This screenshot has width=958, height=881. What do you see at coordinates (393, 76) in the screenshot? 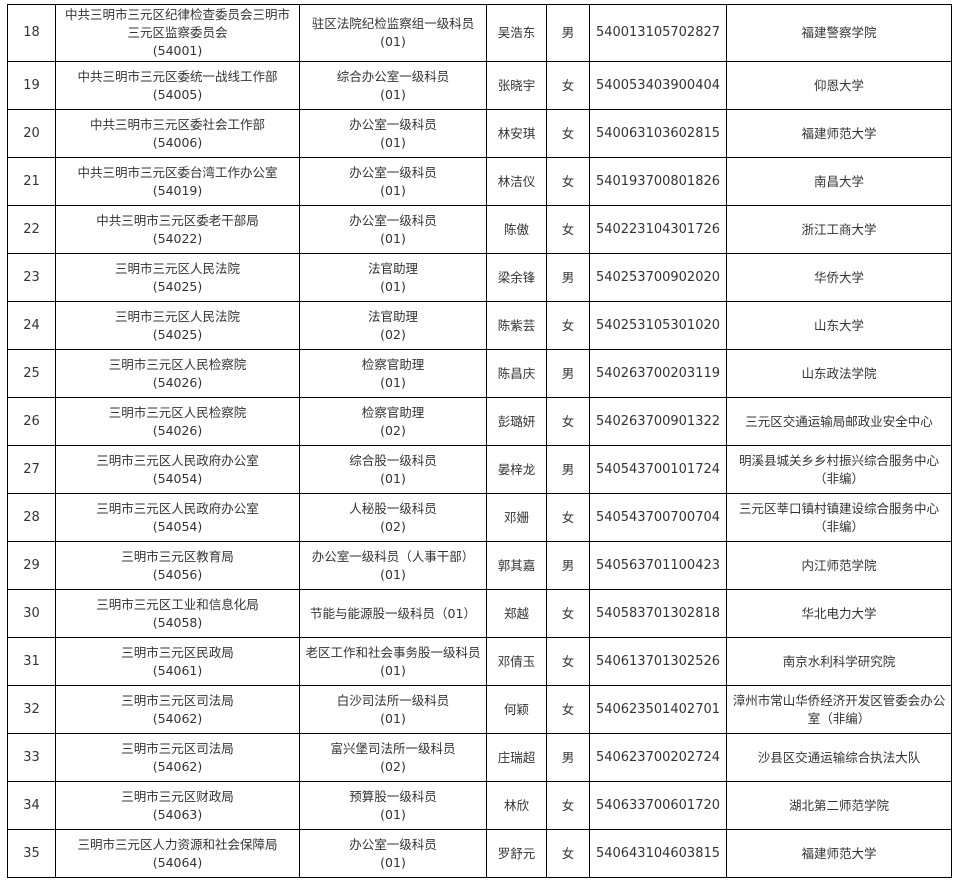
I see `position-position: 综合办公室一级科员` at bounding box center [393, 76].